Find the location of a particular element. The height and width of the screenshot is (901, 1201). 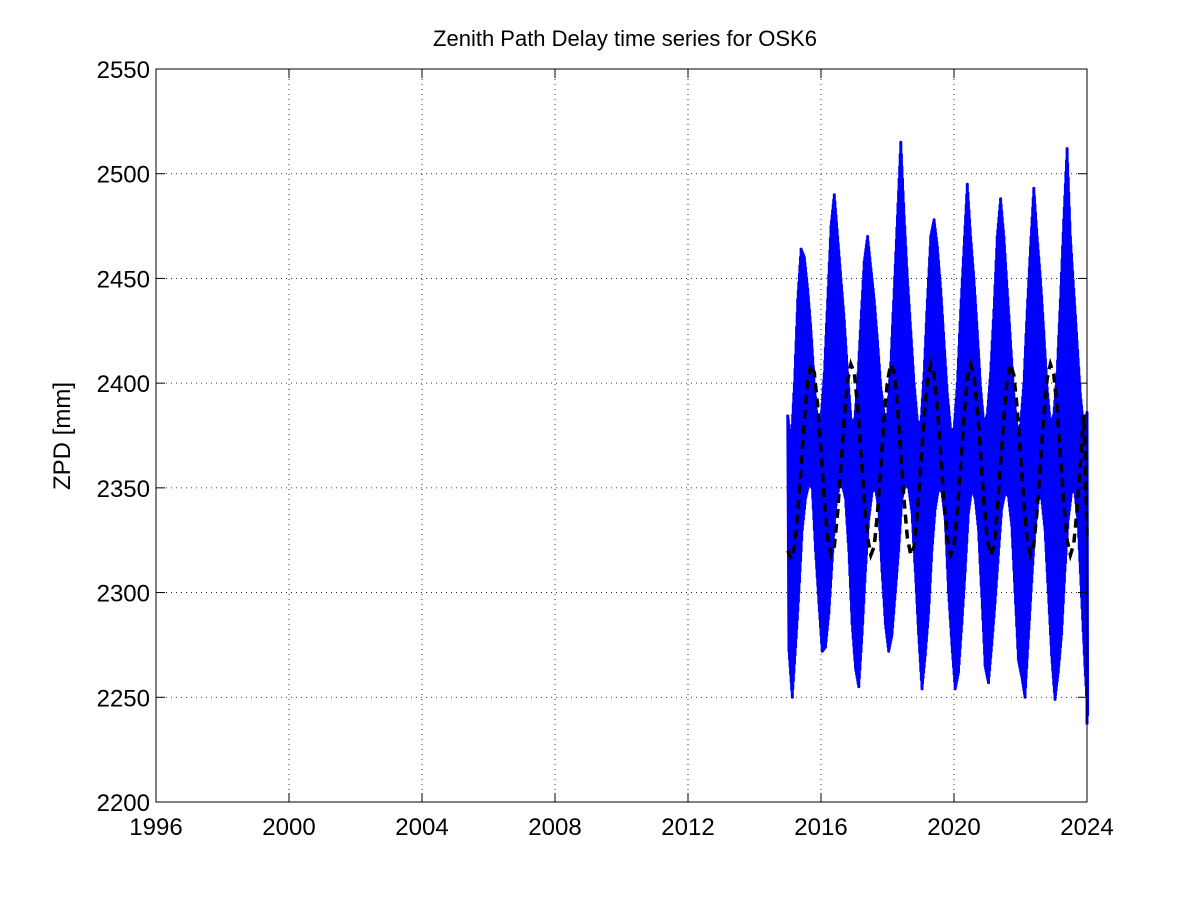

y-tick-label: 2550 is located at coordinates (123, 70).